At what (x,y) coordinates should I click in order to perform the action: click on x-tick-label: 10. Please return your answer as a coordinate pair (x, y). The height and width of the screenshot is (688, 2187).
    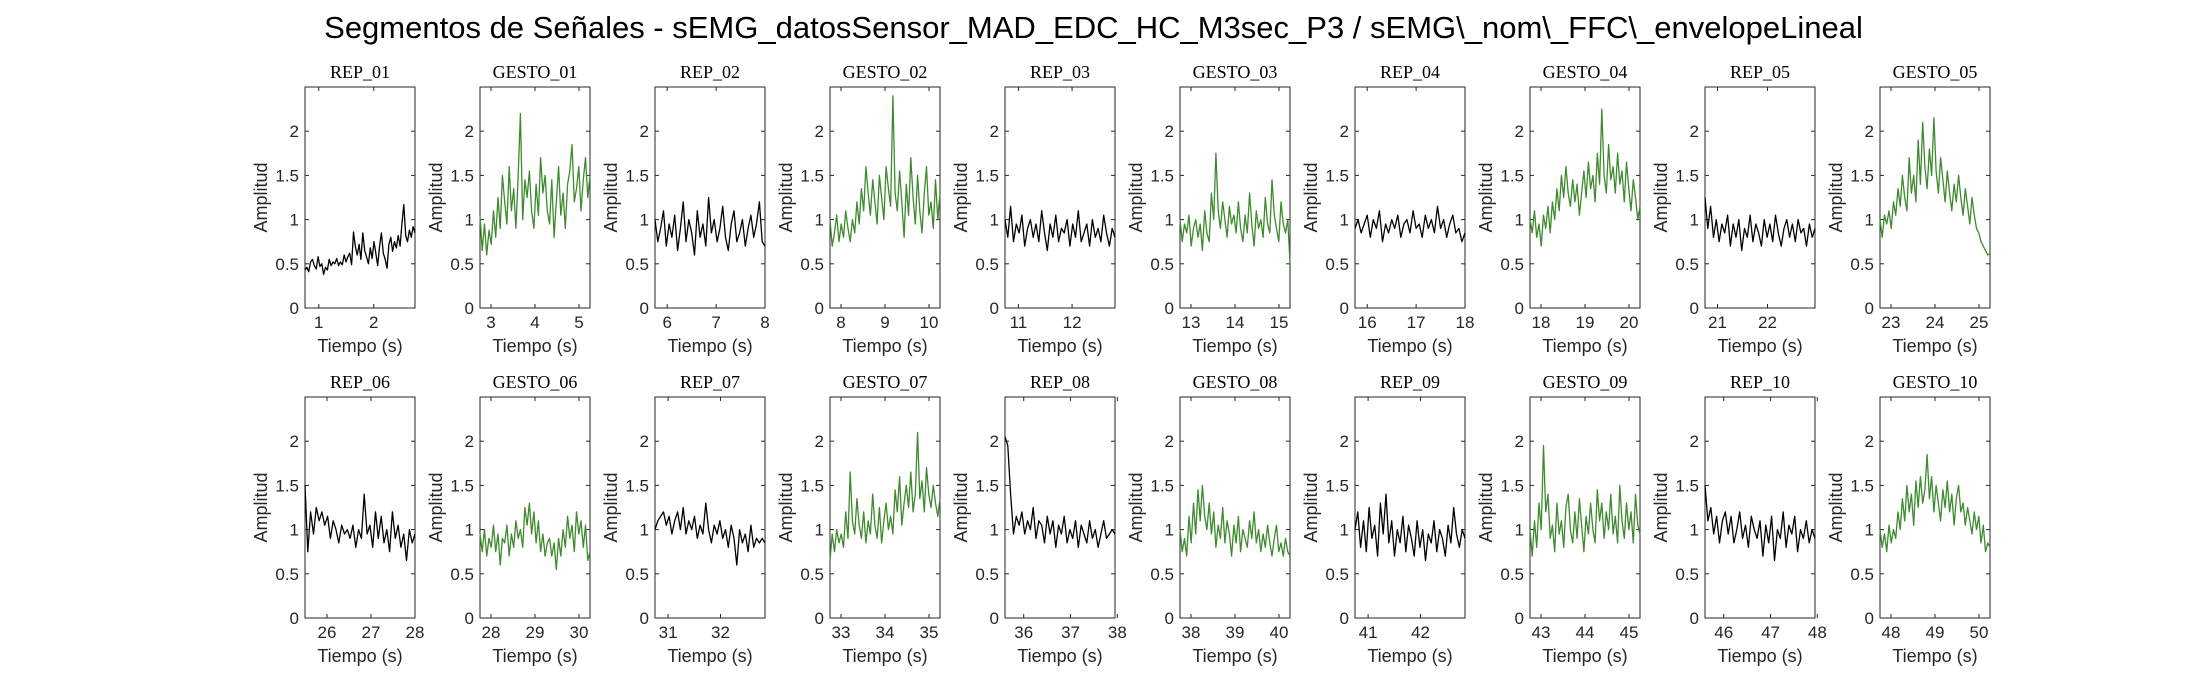
    Looking at the image, I should click on (929, 322).